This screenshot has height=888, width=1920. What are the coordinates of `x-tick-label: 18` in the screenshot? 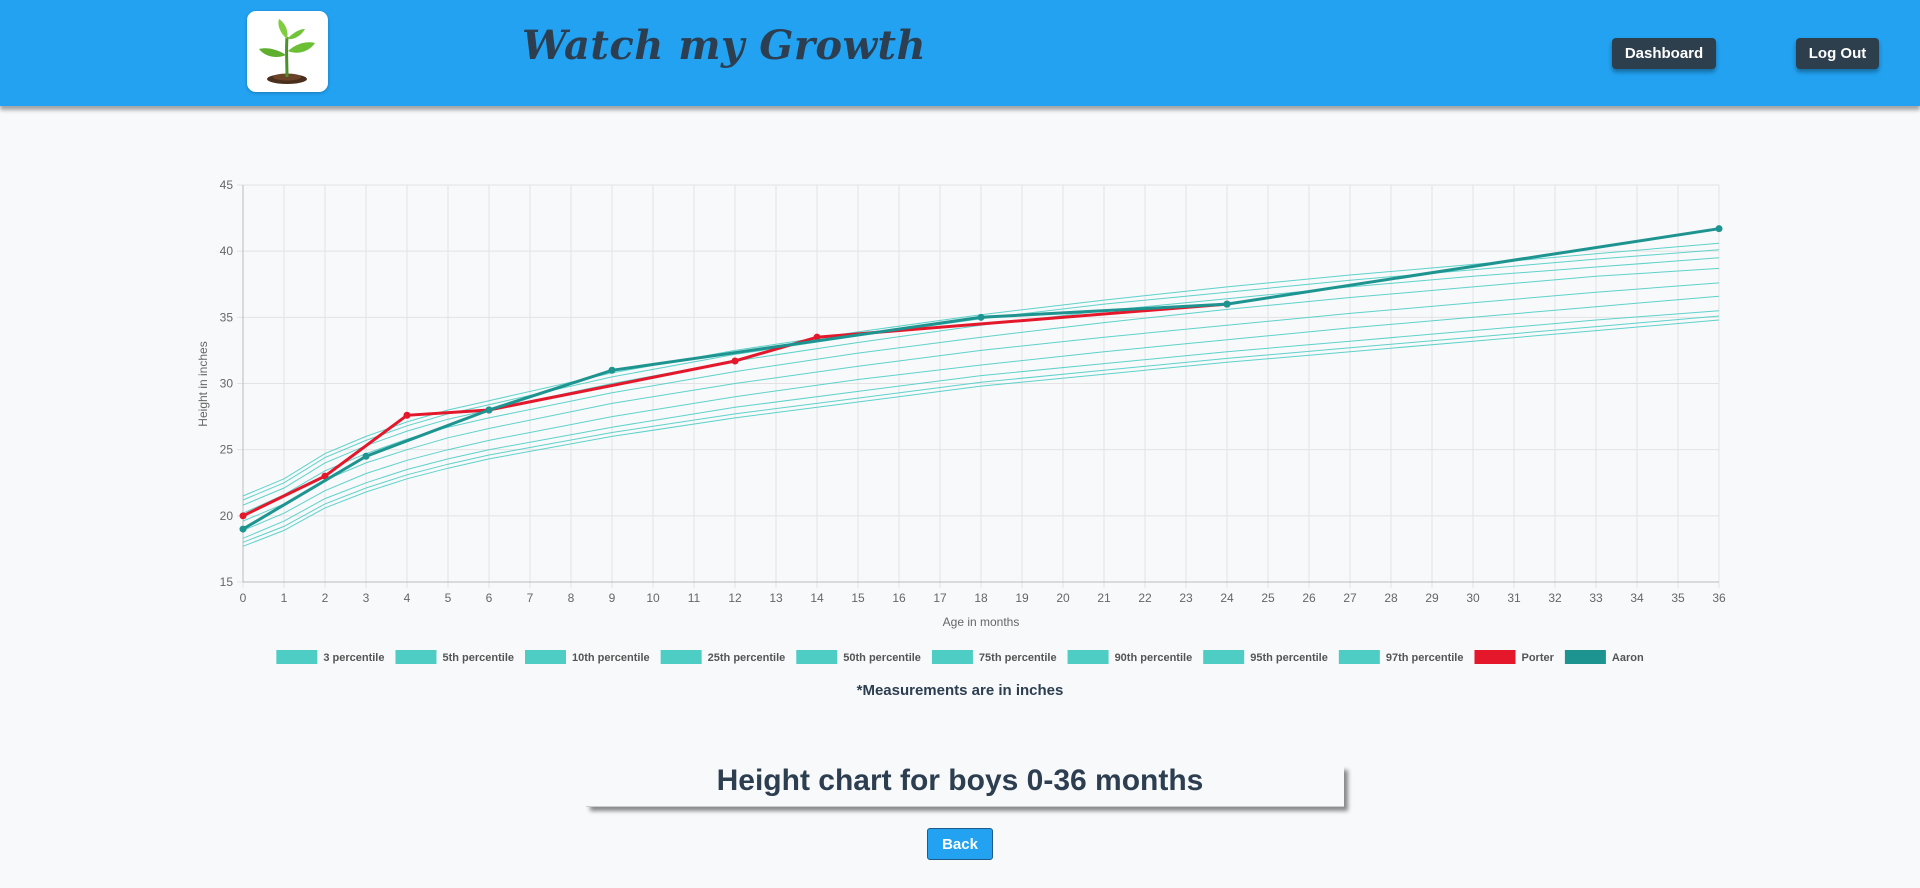 It's located at (981, 598).